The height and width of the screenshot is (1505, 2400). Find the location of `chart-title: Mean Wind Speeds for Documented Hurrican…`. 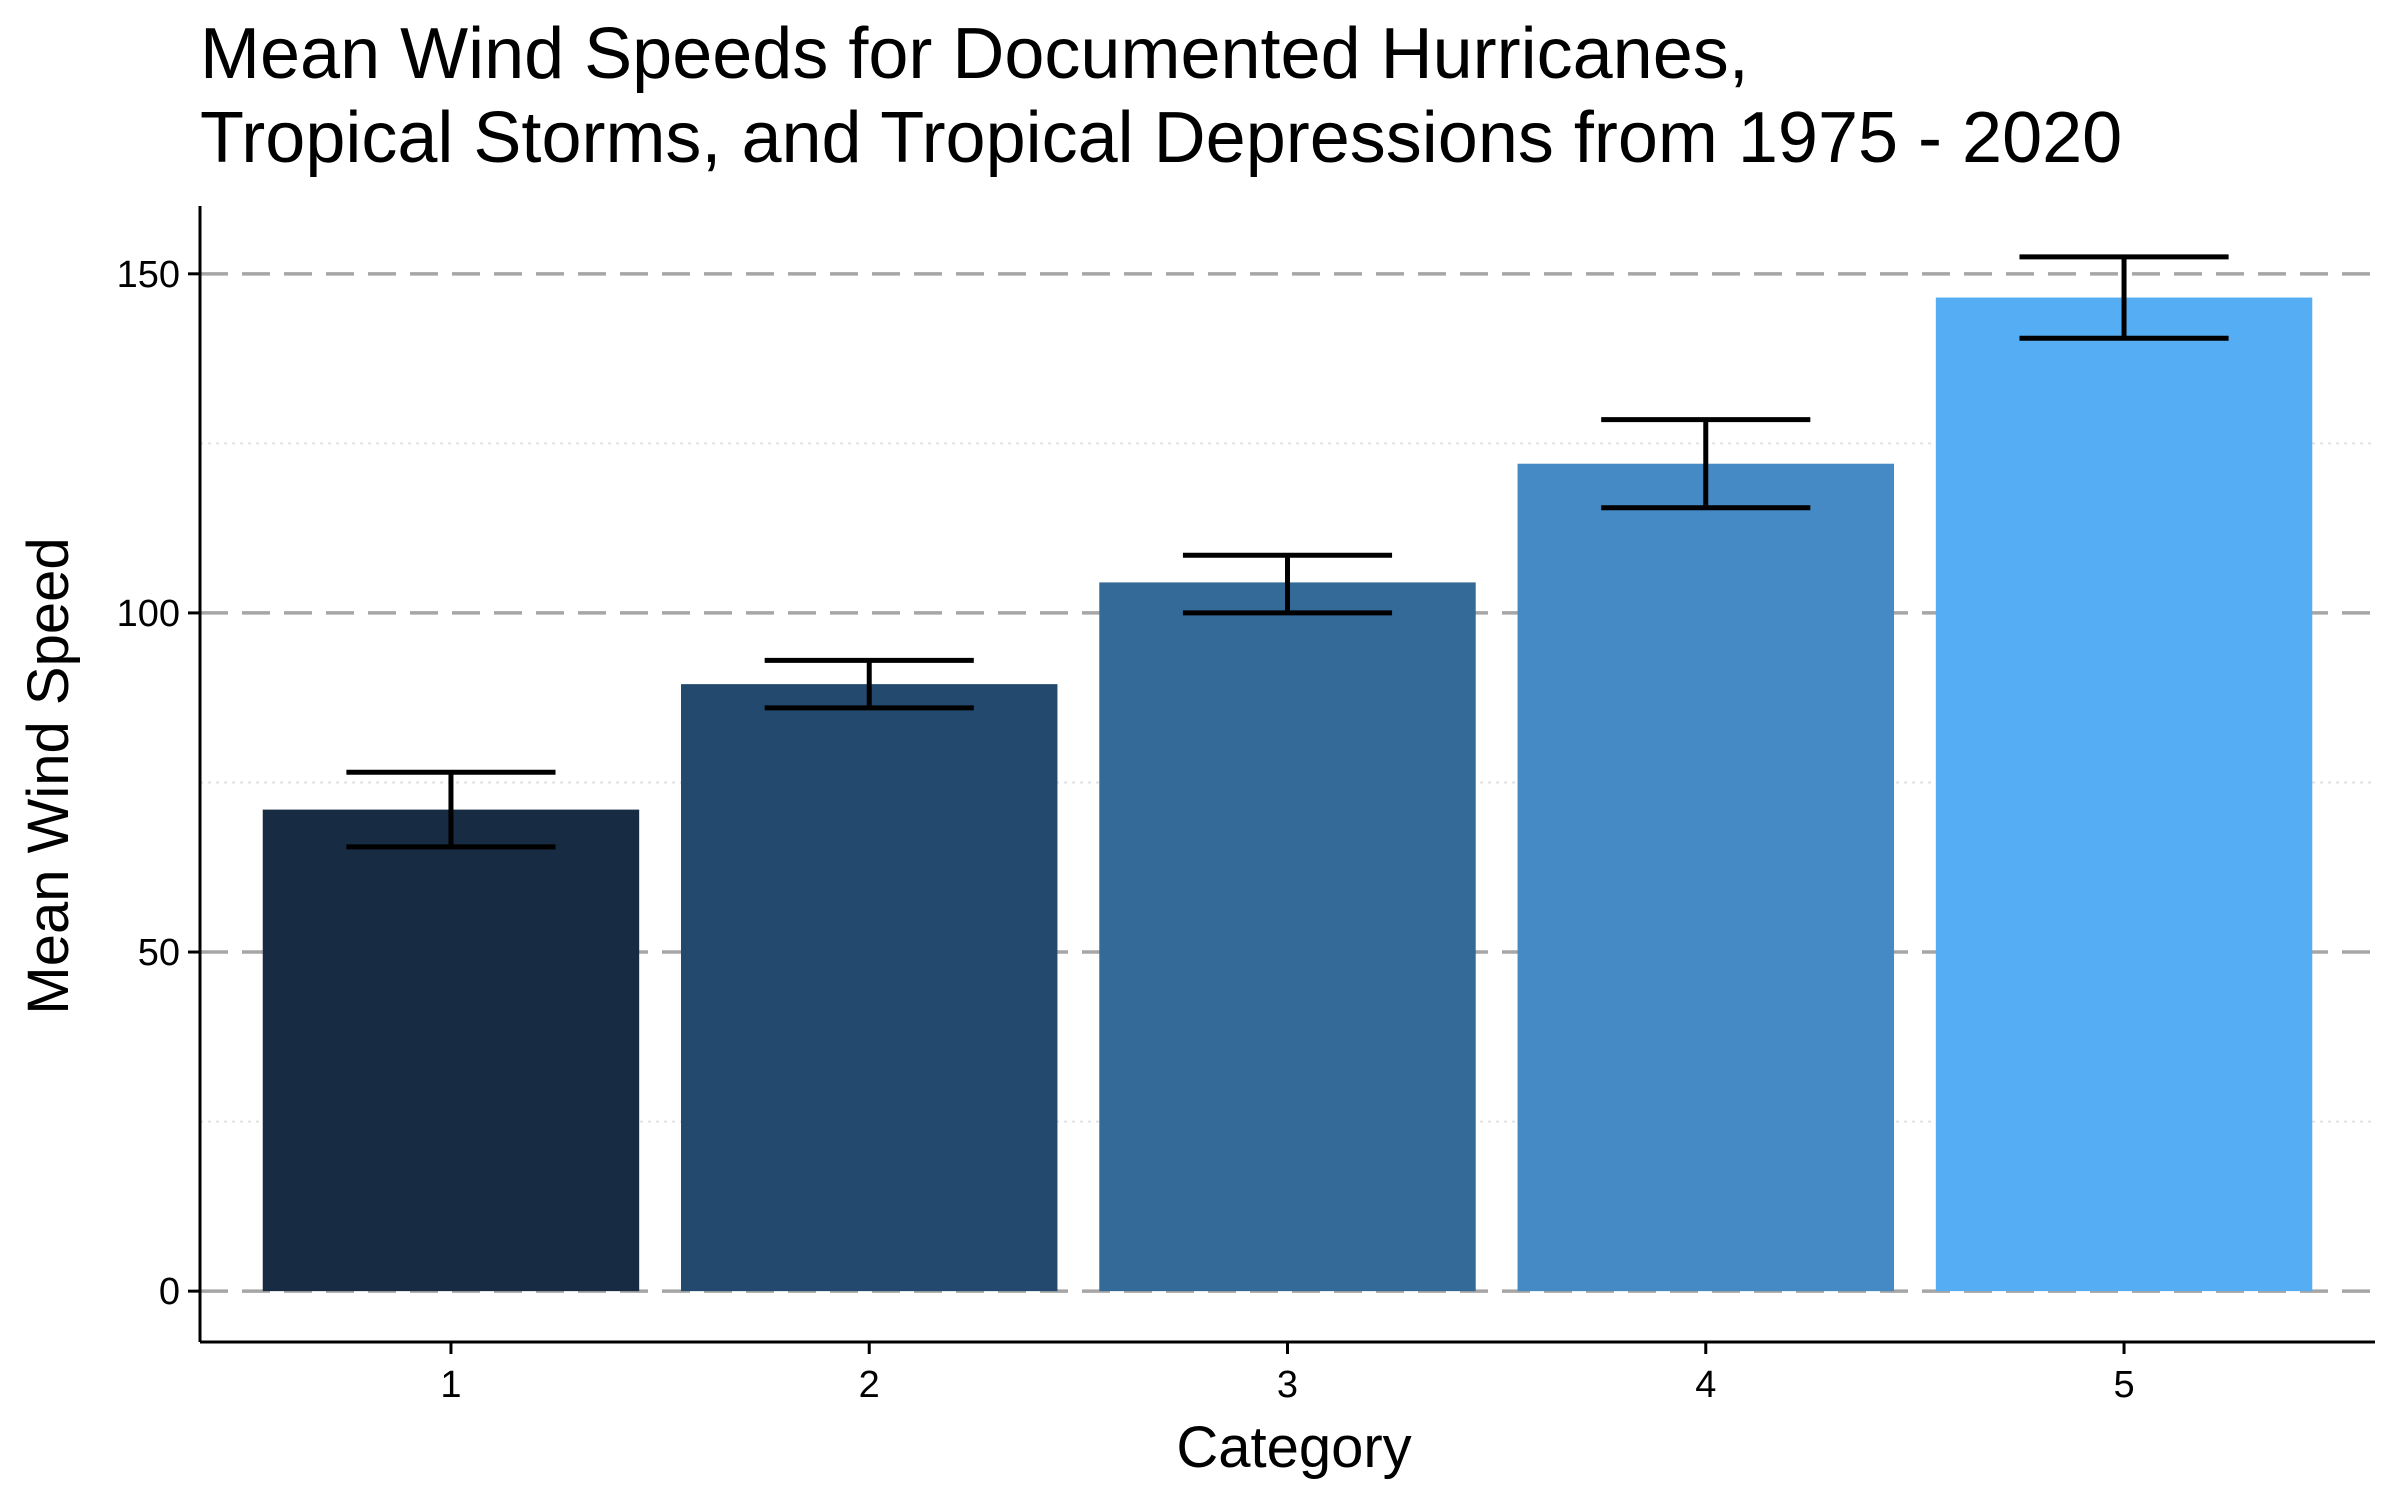

chart-title: Mean Wind Speeds for Documented Hurrican… is located at coordinates (1161, 96).